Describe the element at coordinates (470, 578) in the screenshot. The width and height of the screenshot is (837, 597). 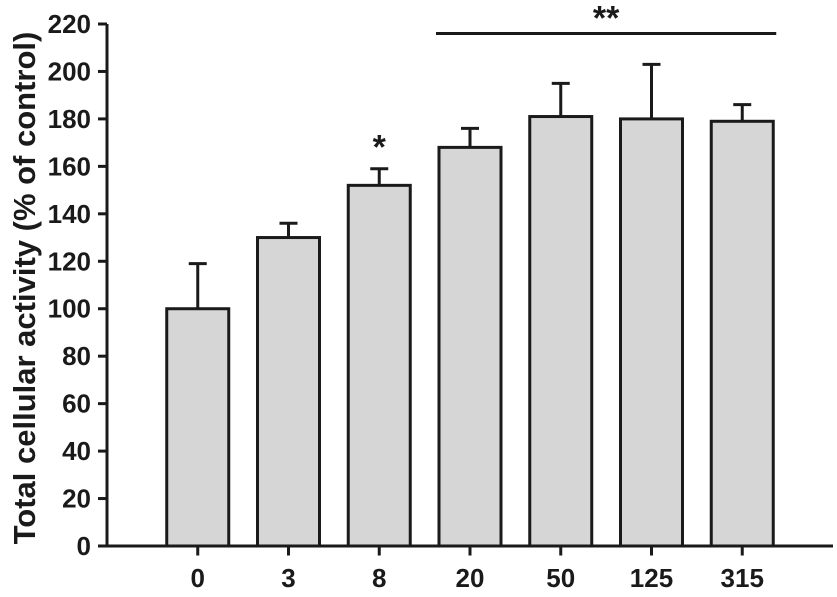
I see `x-tick-label: 20` at that location.